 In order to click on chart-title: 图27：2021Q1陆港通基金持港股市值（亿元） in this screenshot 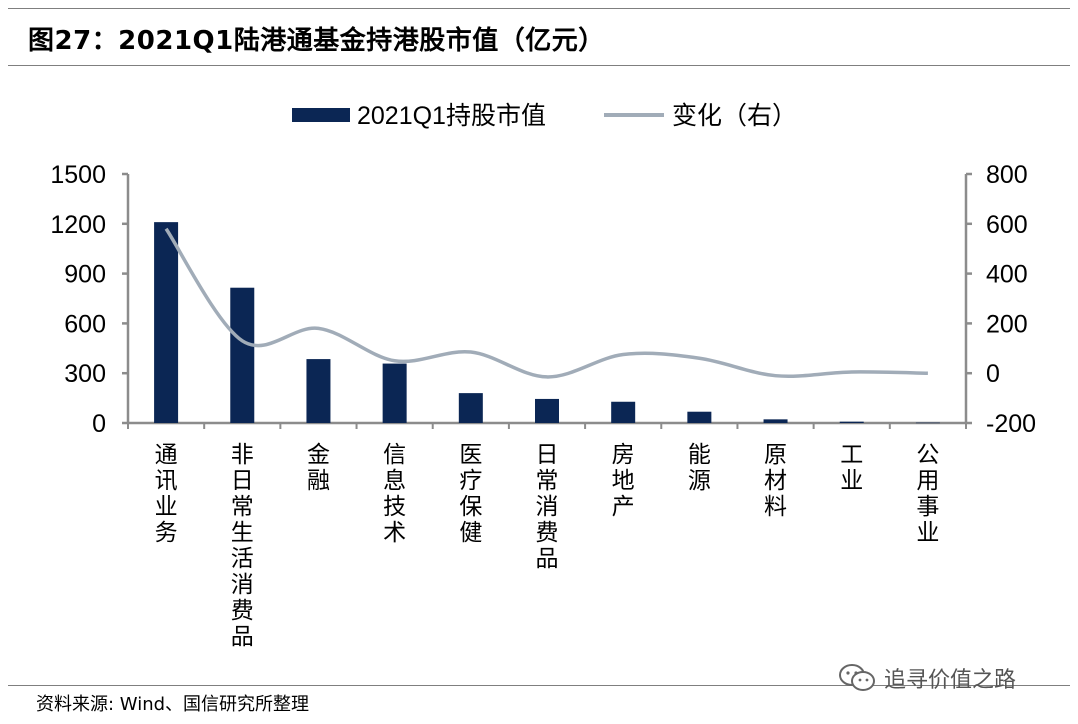, I will do `click(316, 41)`.